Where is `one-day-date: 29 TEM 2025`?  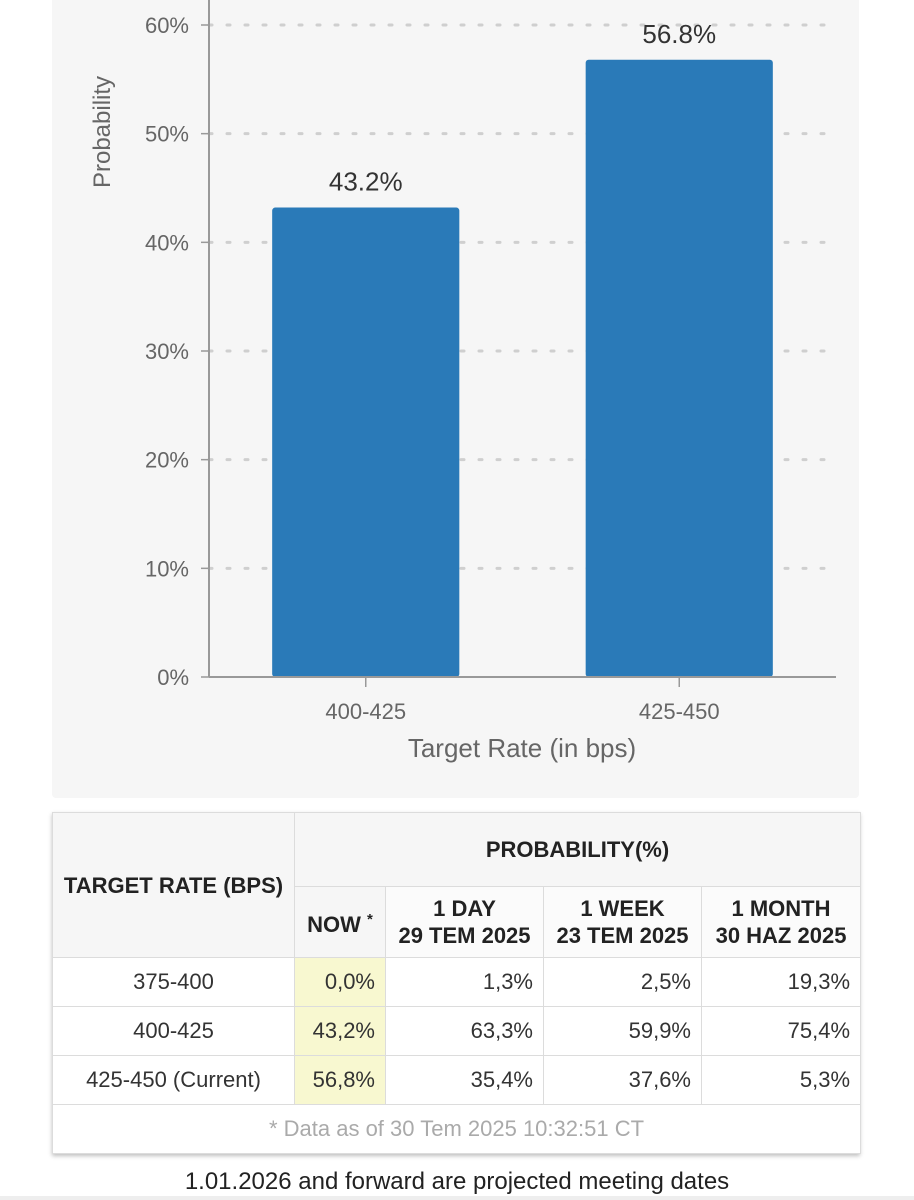
one-day-date: 29 TEM 2025 is located at coordinates (464, 935).